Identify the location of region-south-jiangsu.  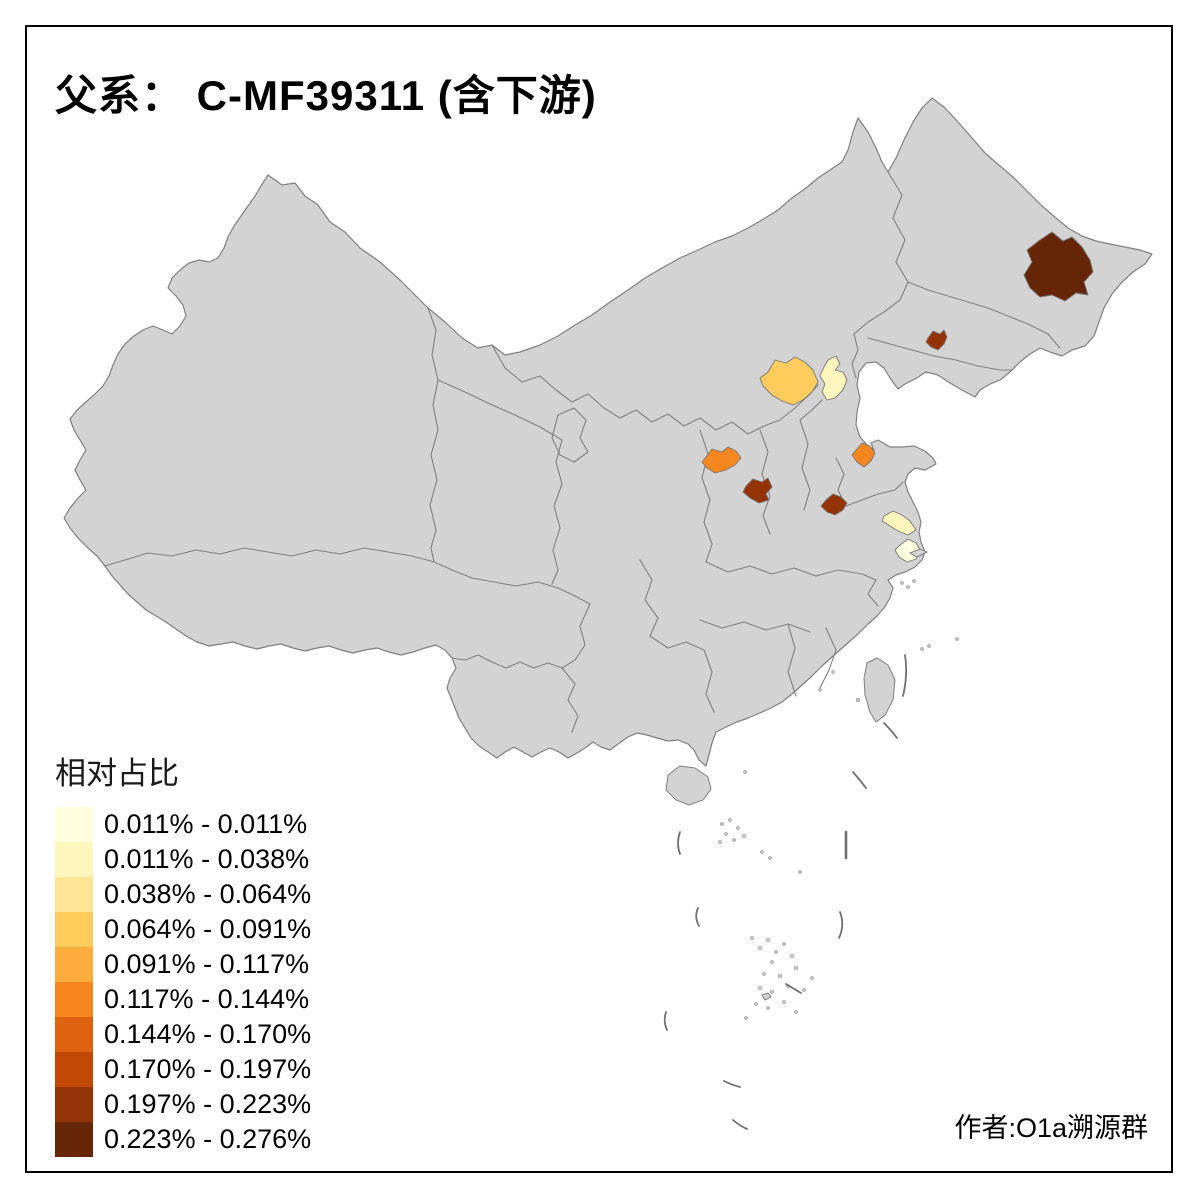
(908, 550).